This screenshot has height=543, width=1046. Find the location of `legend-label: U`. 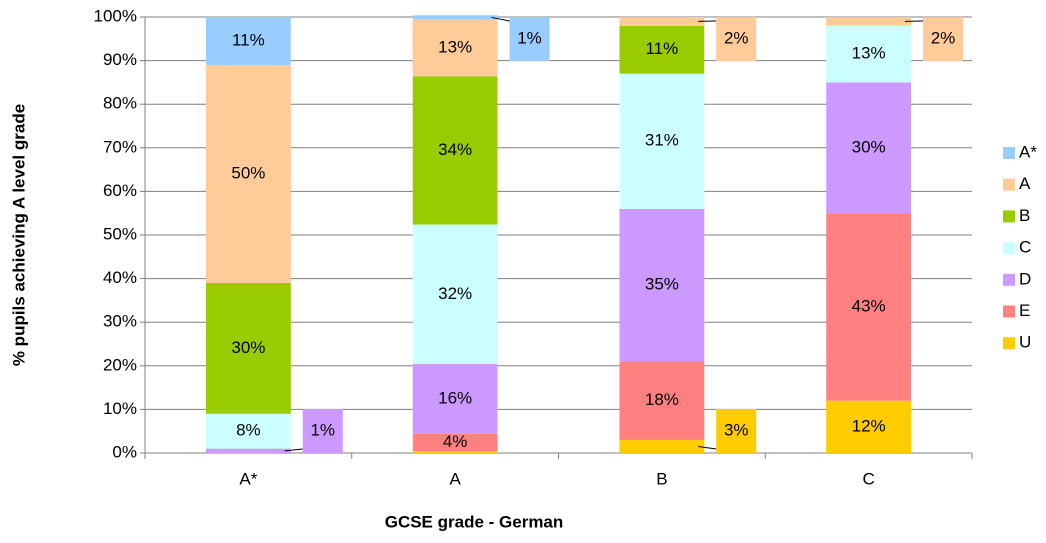

legend-label: U is located at coordinates (1025, 342).